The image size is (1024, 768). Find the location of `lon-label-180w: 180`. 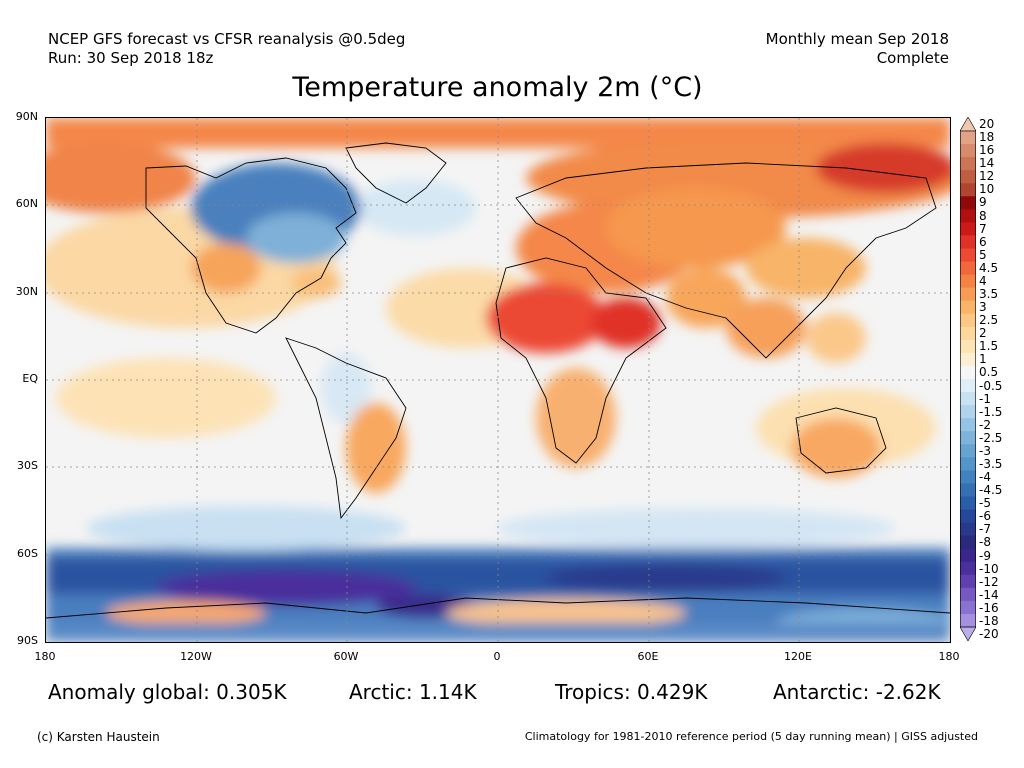

lon-label-180w: 180 is located at coordinates (45, 656).